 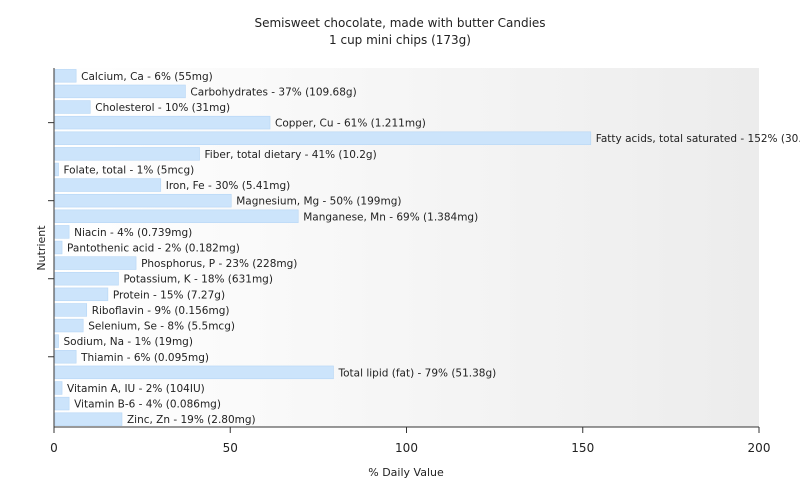 I want to click on y-axis-title: Nutrient, so click(x=41, y=248).